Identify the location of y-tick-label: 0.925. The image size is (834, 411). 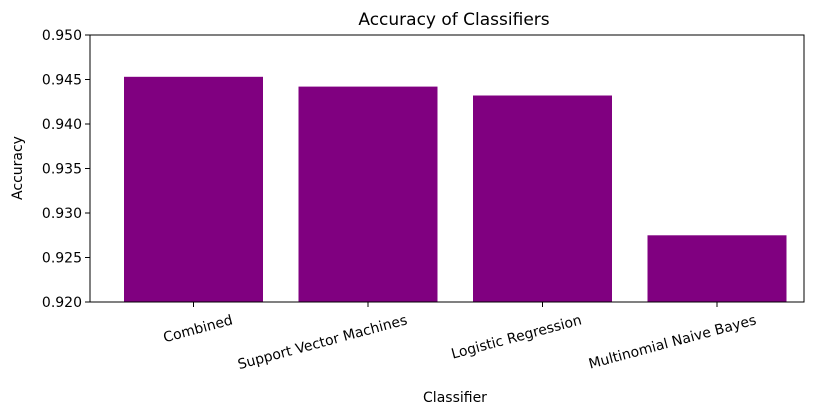
(62, 259).